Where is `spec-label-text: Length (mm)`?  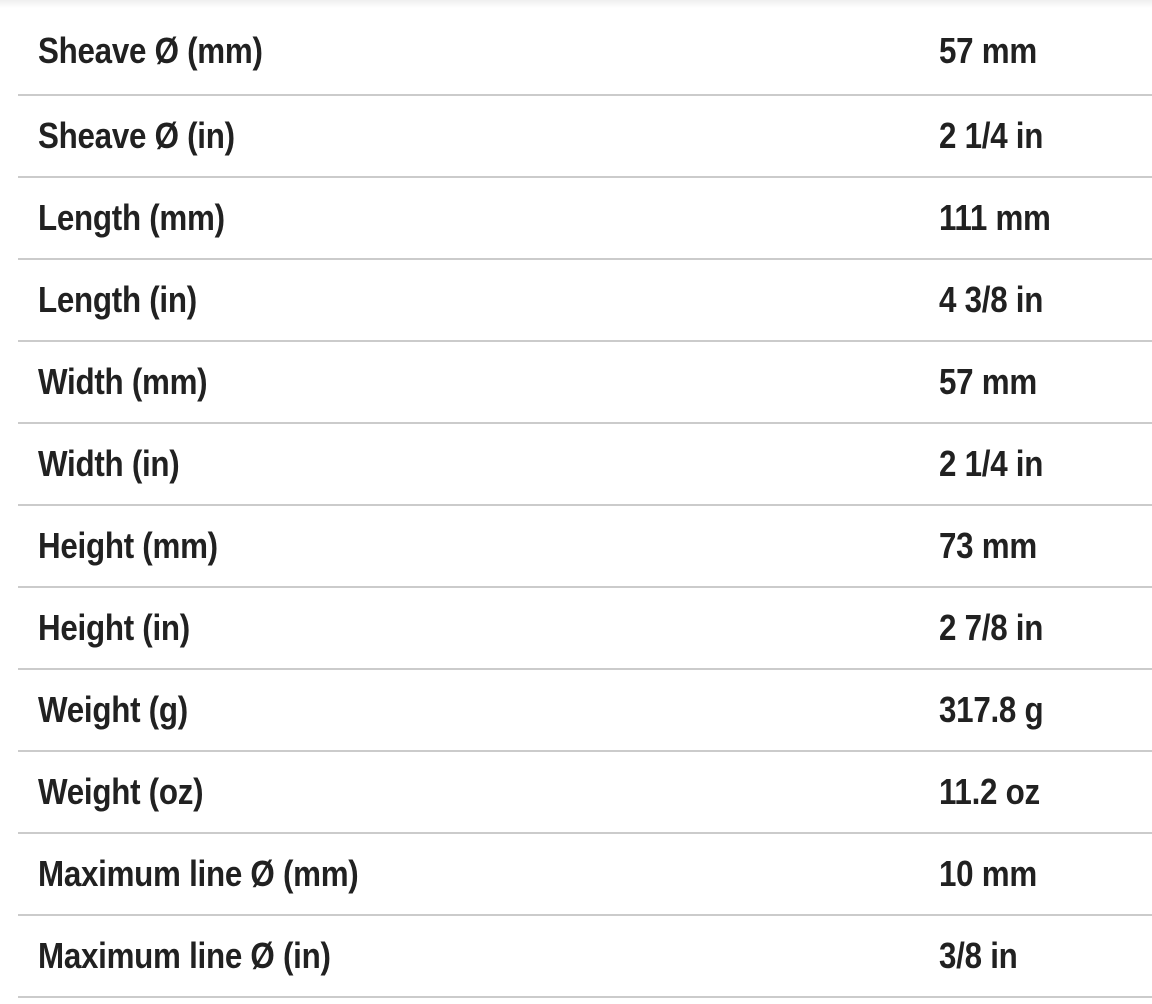
spec-label-text: Length (mm) is located at coordinates (131, 218).